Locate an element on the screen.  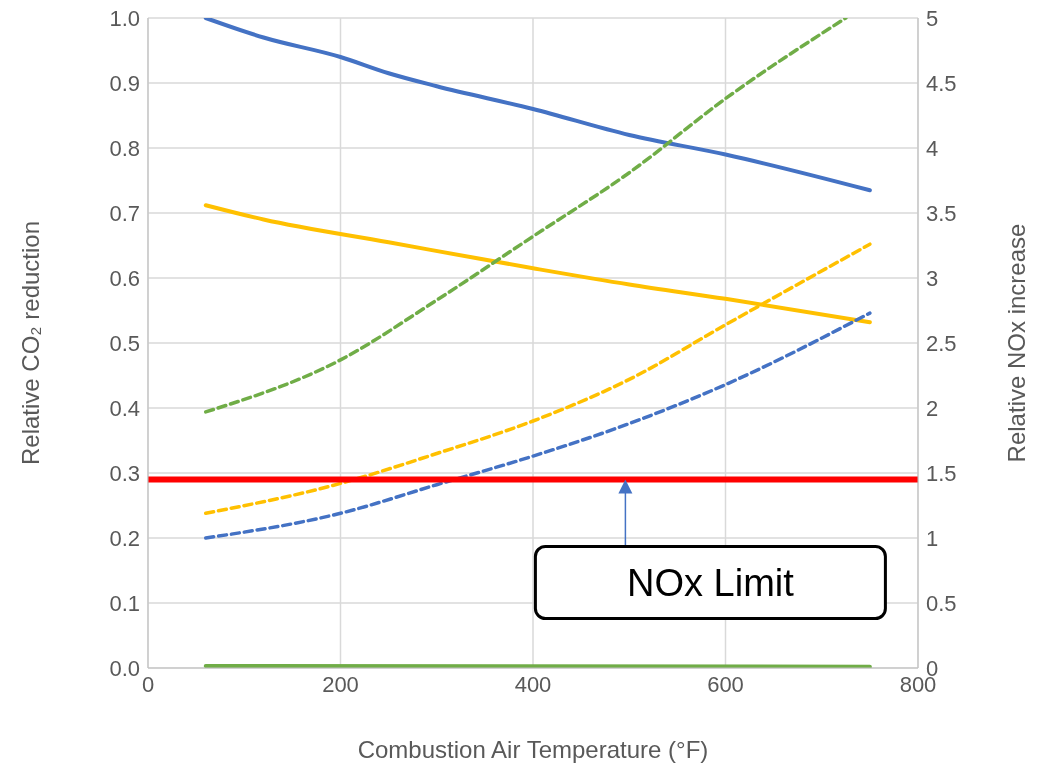
y2-tick-label: 1 is located at coordinates (932, 538).